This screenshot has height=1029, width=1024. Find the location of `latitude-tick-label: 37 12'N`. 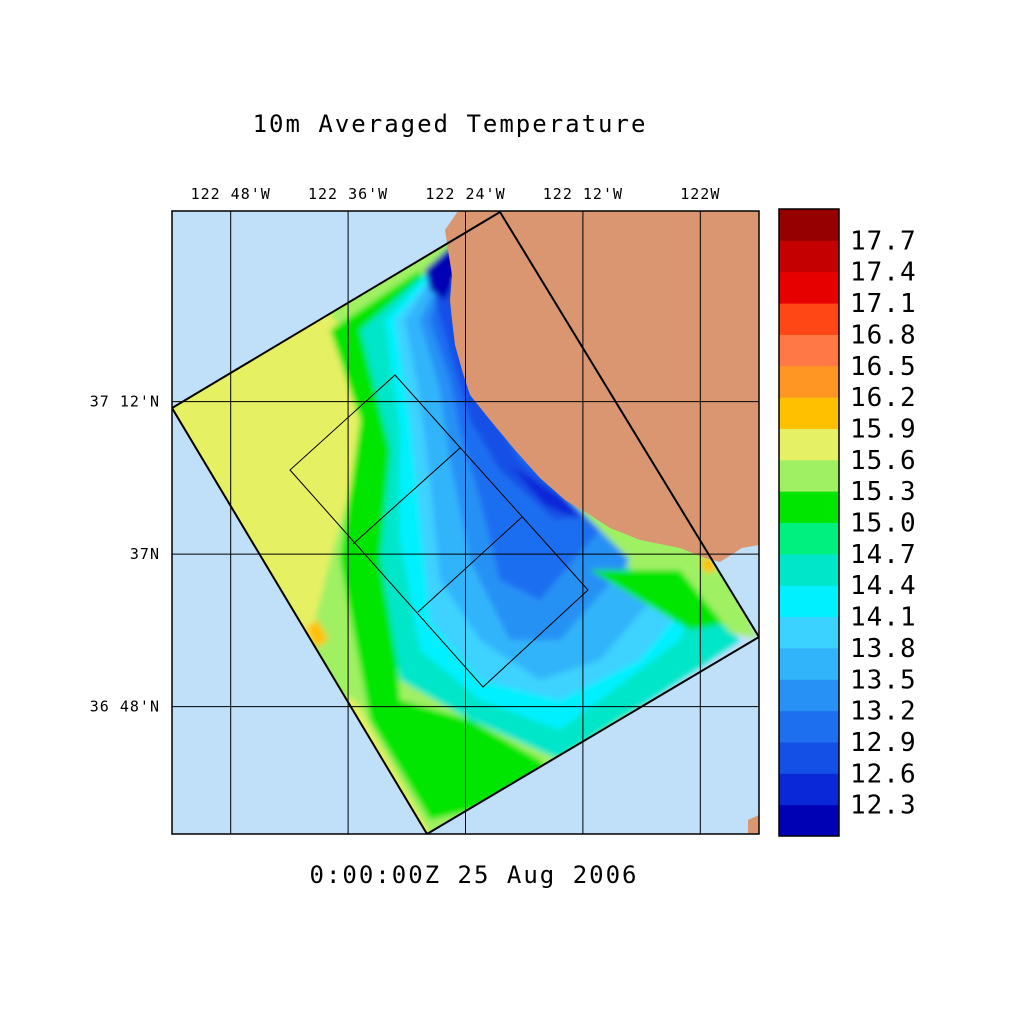

latitude-tick-label: 37 12'N is located at coordinates (125, 402).